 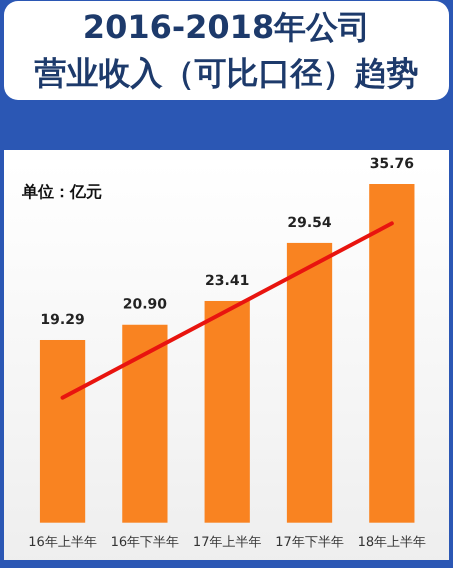 I want to click on data-label: 29.54, so click(x=309, y=222).